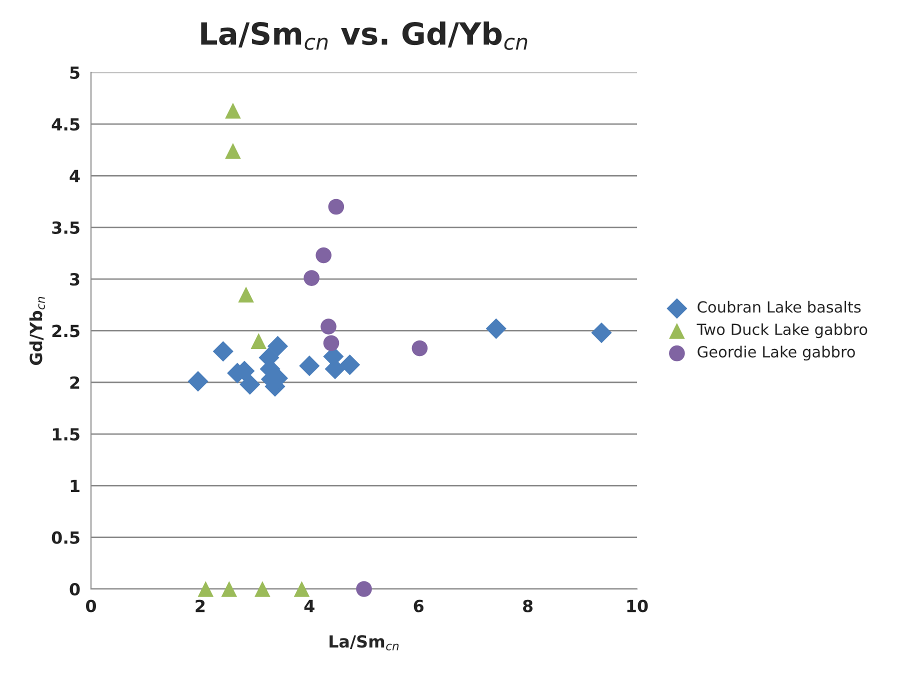 The width and height of the screenshot is (910, 677). What do you see at coordinates (637, 606) in the screenshot?
I see `x-tick-label: 10` at bounding box center [637, 606].